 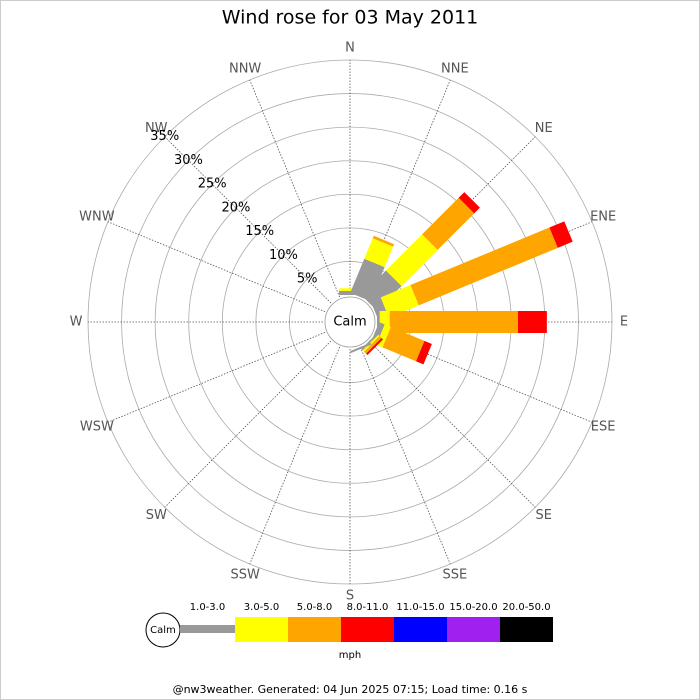 What do you see at coordinates (368, 607) in the screenshot?
I see `legend-label: 8.0-11.0` at bounding box center [368, 607].